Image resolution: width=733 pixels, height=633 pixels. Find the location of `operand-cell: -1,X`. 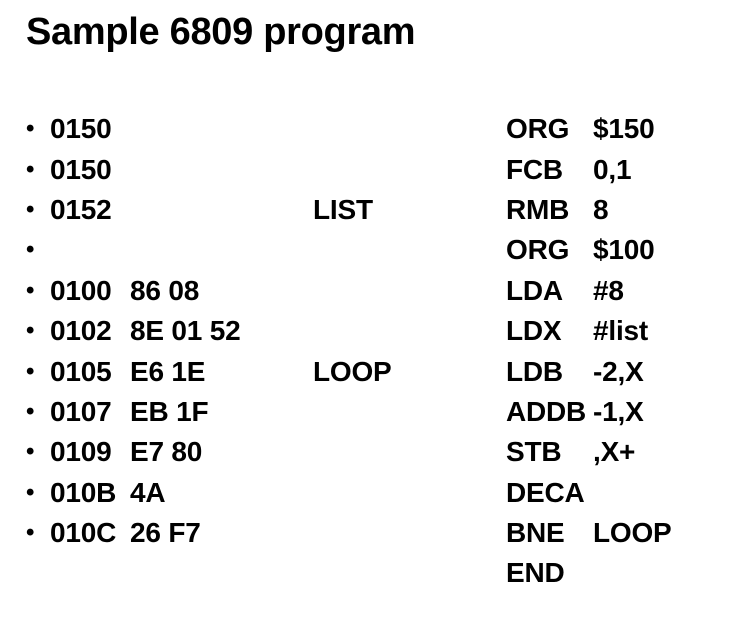

operand-cell: -1,X is located at coordinates (618, 411).